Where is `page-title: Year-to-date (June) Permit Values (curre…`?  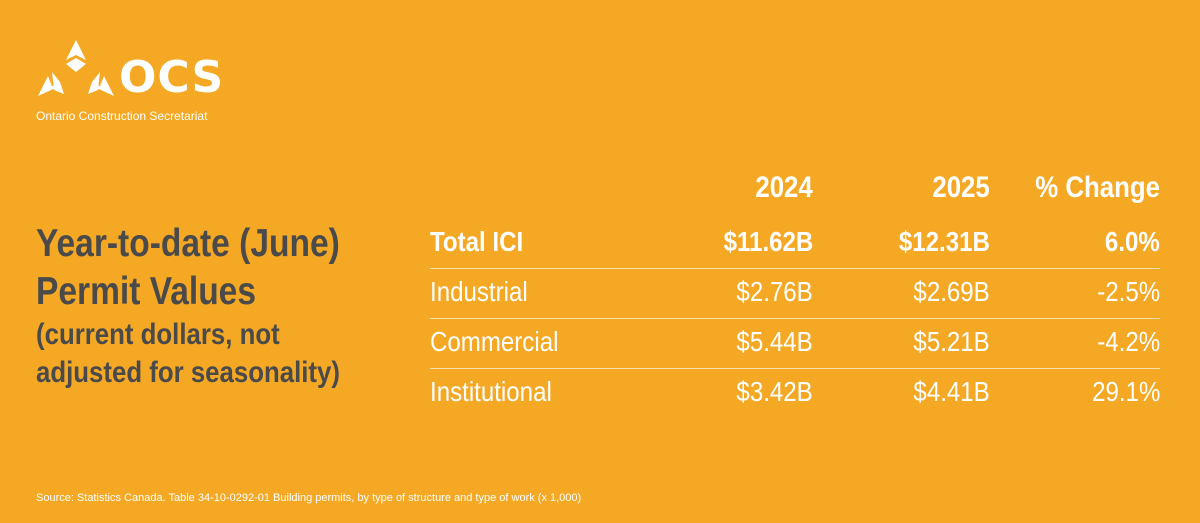
page-title: Year-to-date (June) Permit Values (curre… is located at coordinates (216, 306).